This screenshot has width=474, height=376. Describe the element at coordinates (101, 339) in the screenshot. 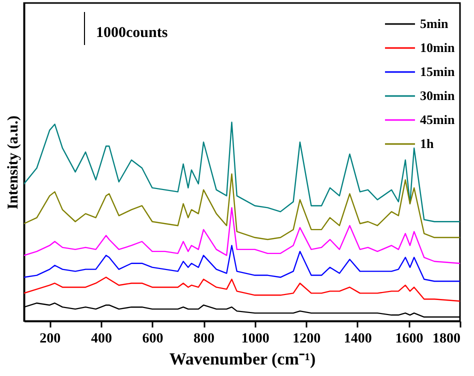

I see `x-tick-label: 400` at that location.